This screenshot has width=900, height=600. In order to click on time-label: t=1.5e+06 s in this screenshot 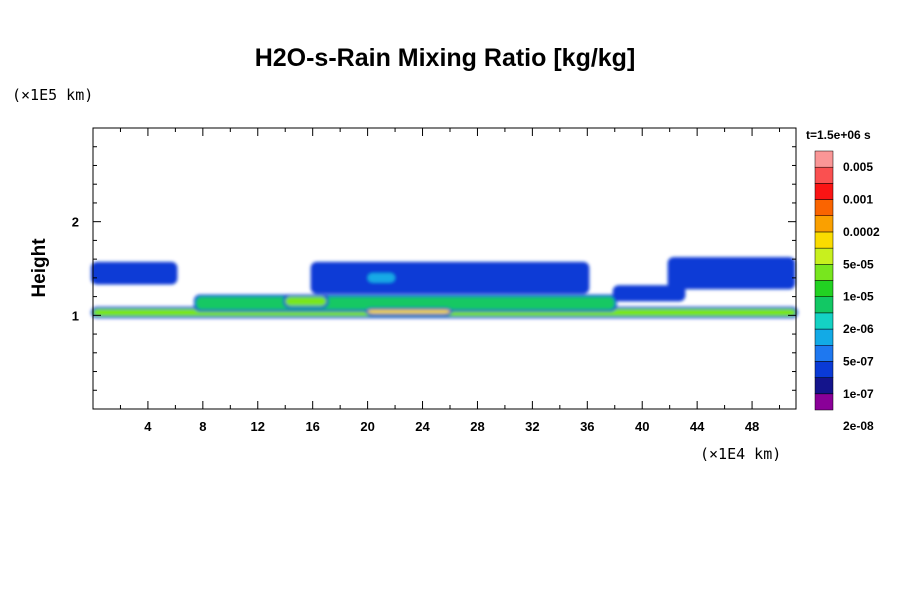, I will do `click(838, 135)`.